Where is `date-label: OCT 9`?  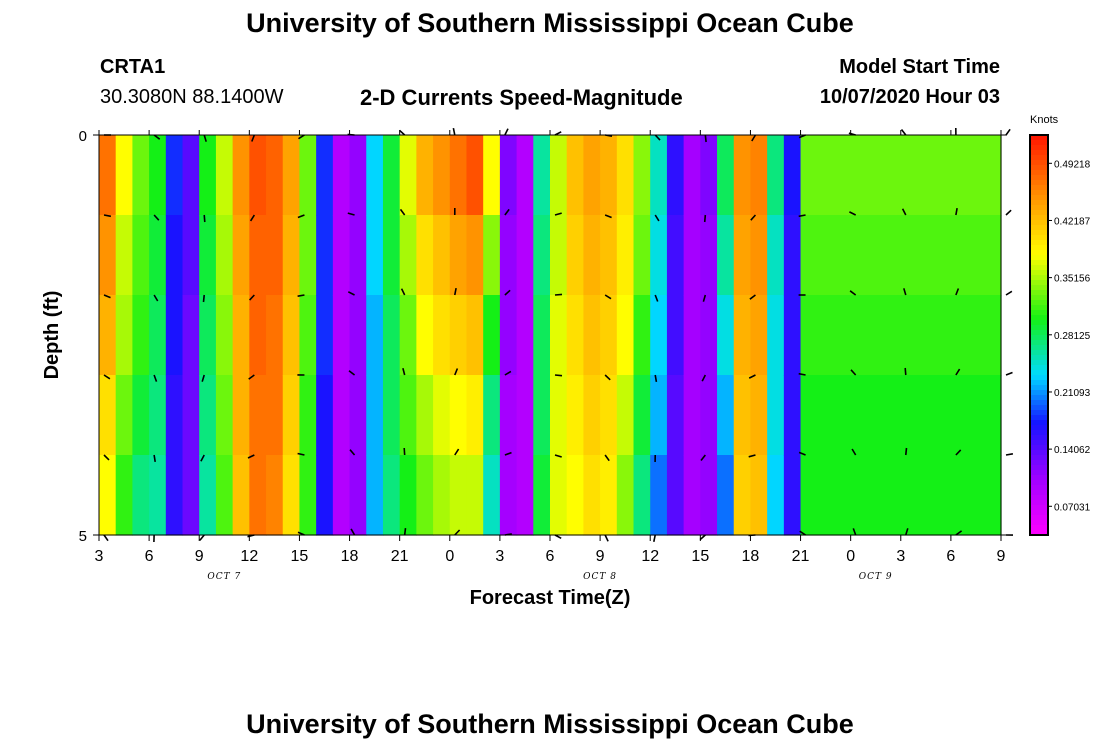 date-label: OCT 9 is located at coordinates (876, 577).